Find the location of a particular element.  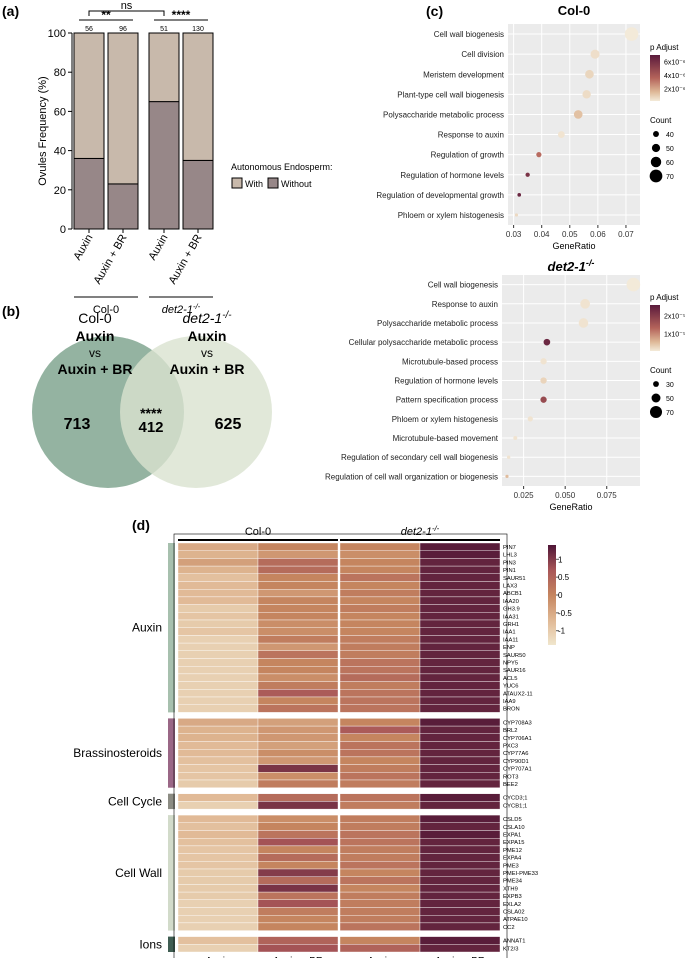

gene-label: IAA11 is located at coordinates (510, 640).